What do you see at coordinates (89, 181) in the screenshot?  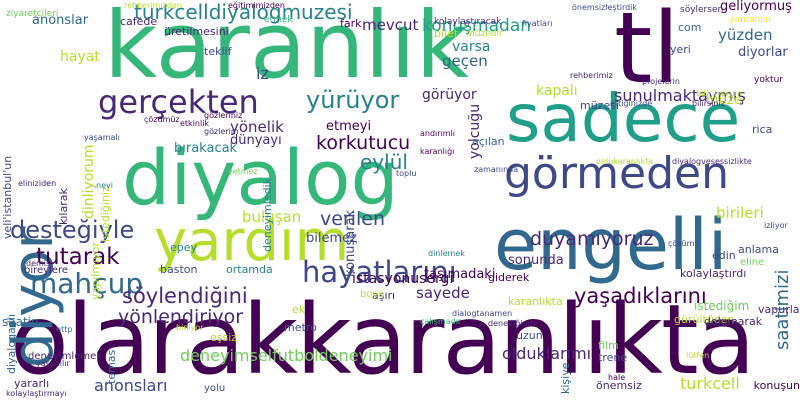 I see `word-cloud-word: dinliyorum` at bounding box center [89, 181].